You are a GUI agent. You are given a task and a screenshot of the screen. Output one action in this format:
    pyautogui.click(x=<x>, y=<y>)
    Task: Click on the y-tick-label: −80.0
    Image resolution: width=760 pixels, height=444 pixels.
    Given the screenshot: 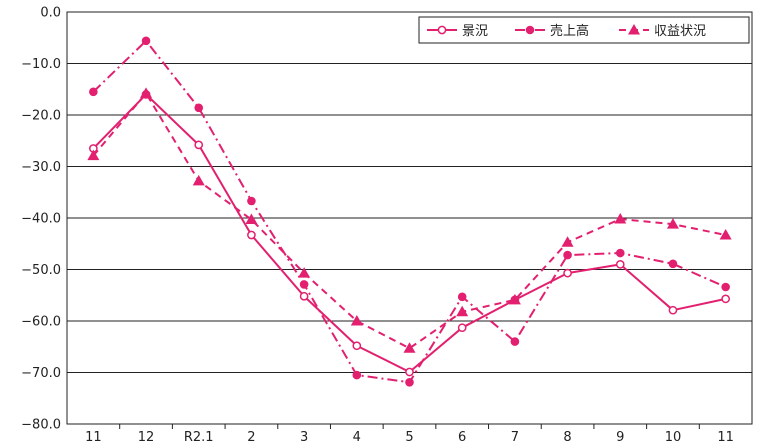 What is the action you would take?
    pyautogui.click(x=41, y=425)
    